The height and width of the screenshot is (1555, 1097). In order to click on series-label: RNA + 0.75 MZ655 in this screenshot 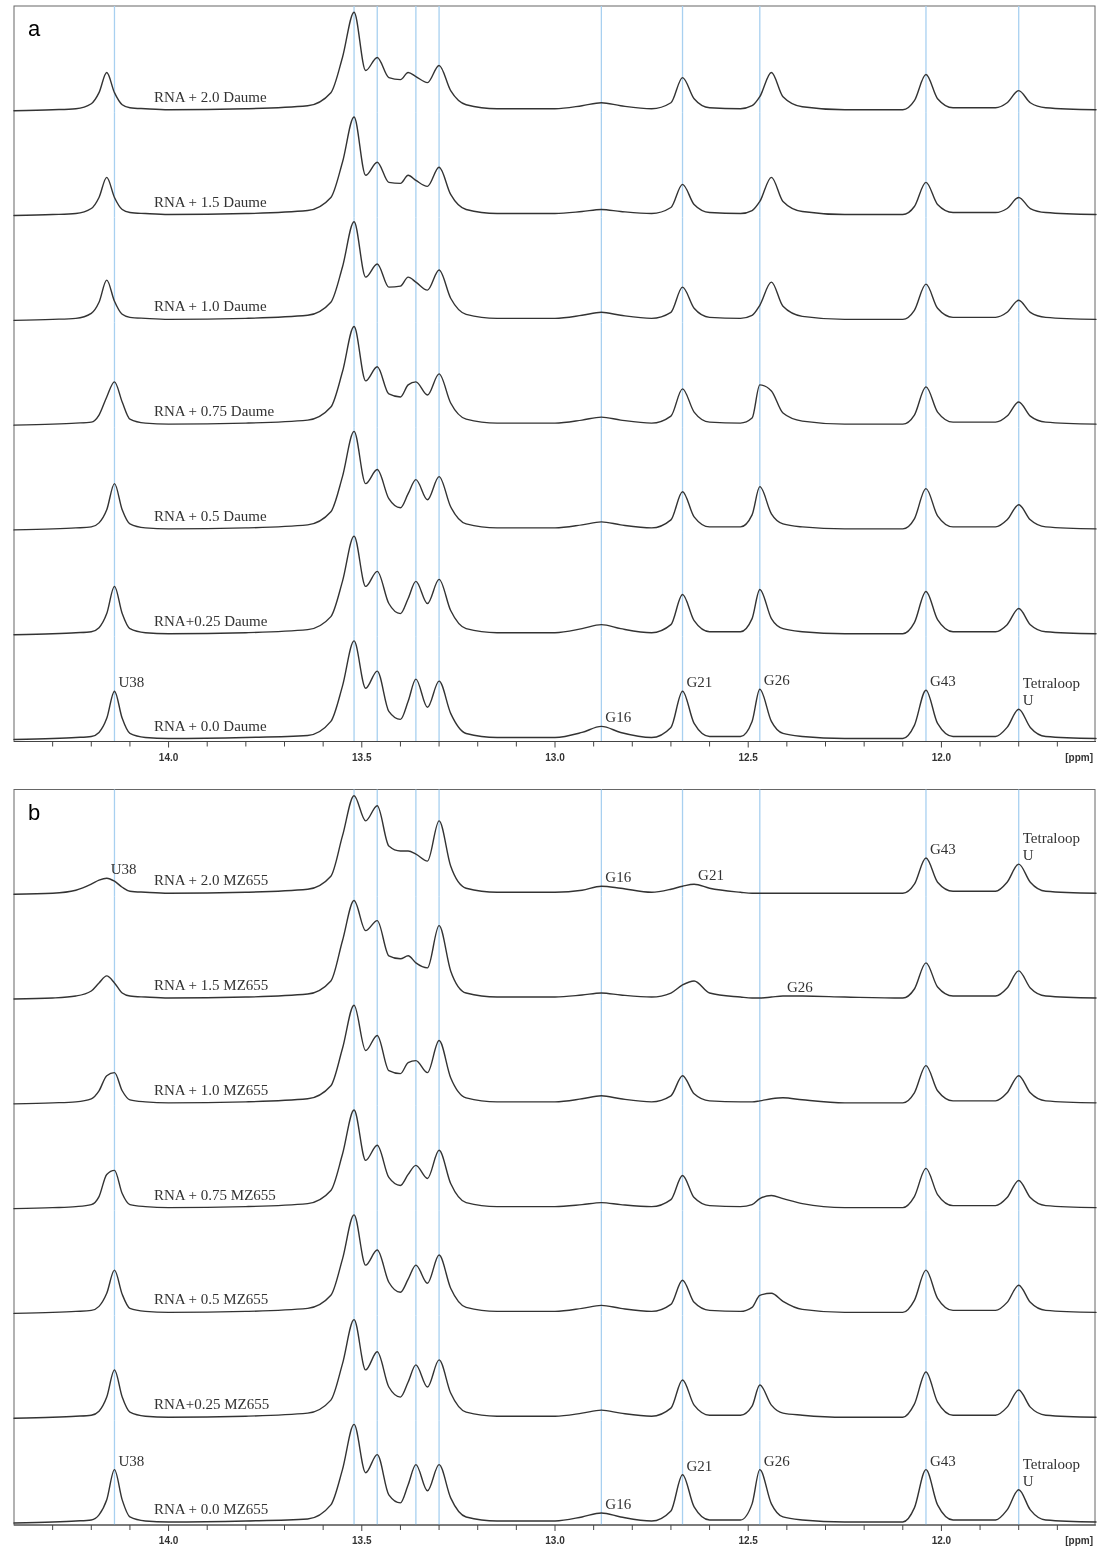, I will do `click(215, 1194)`.